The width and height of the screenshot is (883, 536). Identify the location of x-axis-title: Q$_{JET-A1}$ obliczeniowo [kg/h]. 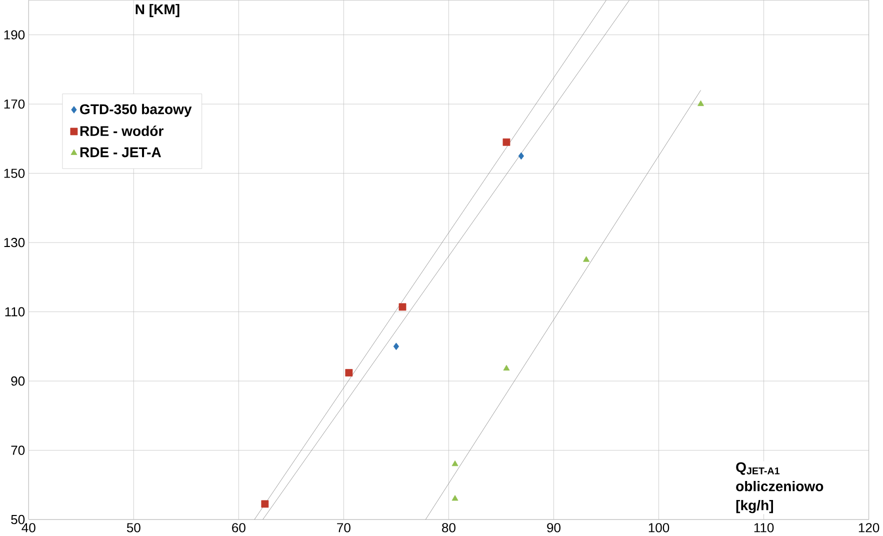
(780, 488).